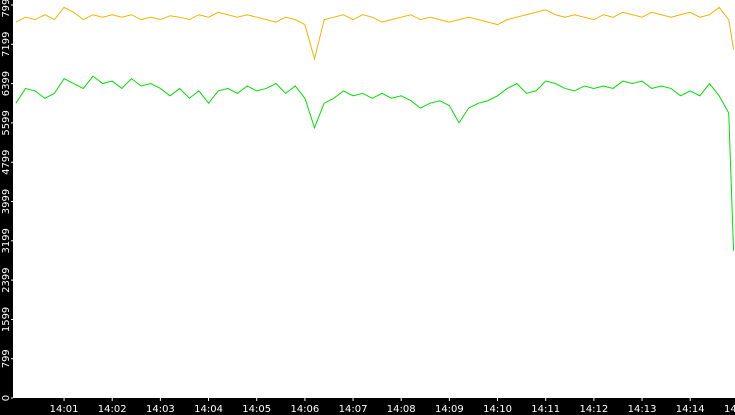 The image size is (735, 415). I want to click on y-tick-label: 3999, so click(6, 201).